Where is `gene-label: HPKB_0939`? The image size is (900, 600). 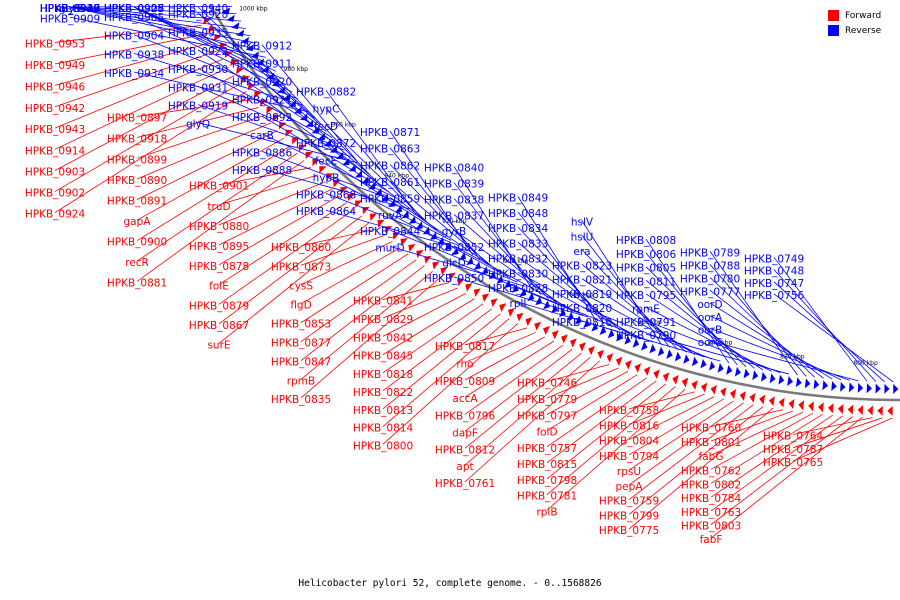 gene-label: HPKB_0939 is located at coordinates (70, 9).